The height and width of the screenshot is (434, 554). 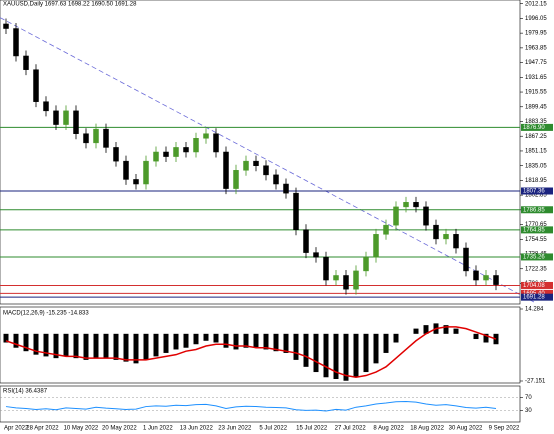 What do you see at coordinates (534, 128) in the screenshot?
I see `level-label: 1876.90` at bounding box center [534, 128].